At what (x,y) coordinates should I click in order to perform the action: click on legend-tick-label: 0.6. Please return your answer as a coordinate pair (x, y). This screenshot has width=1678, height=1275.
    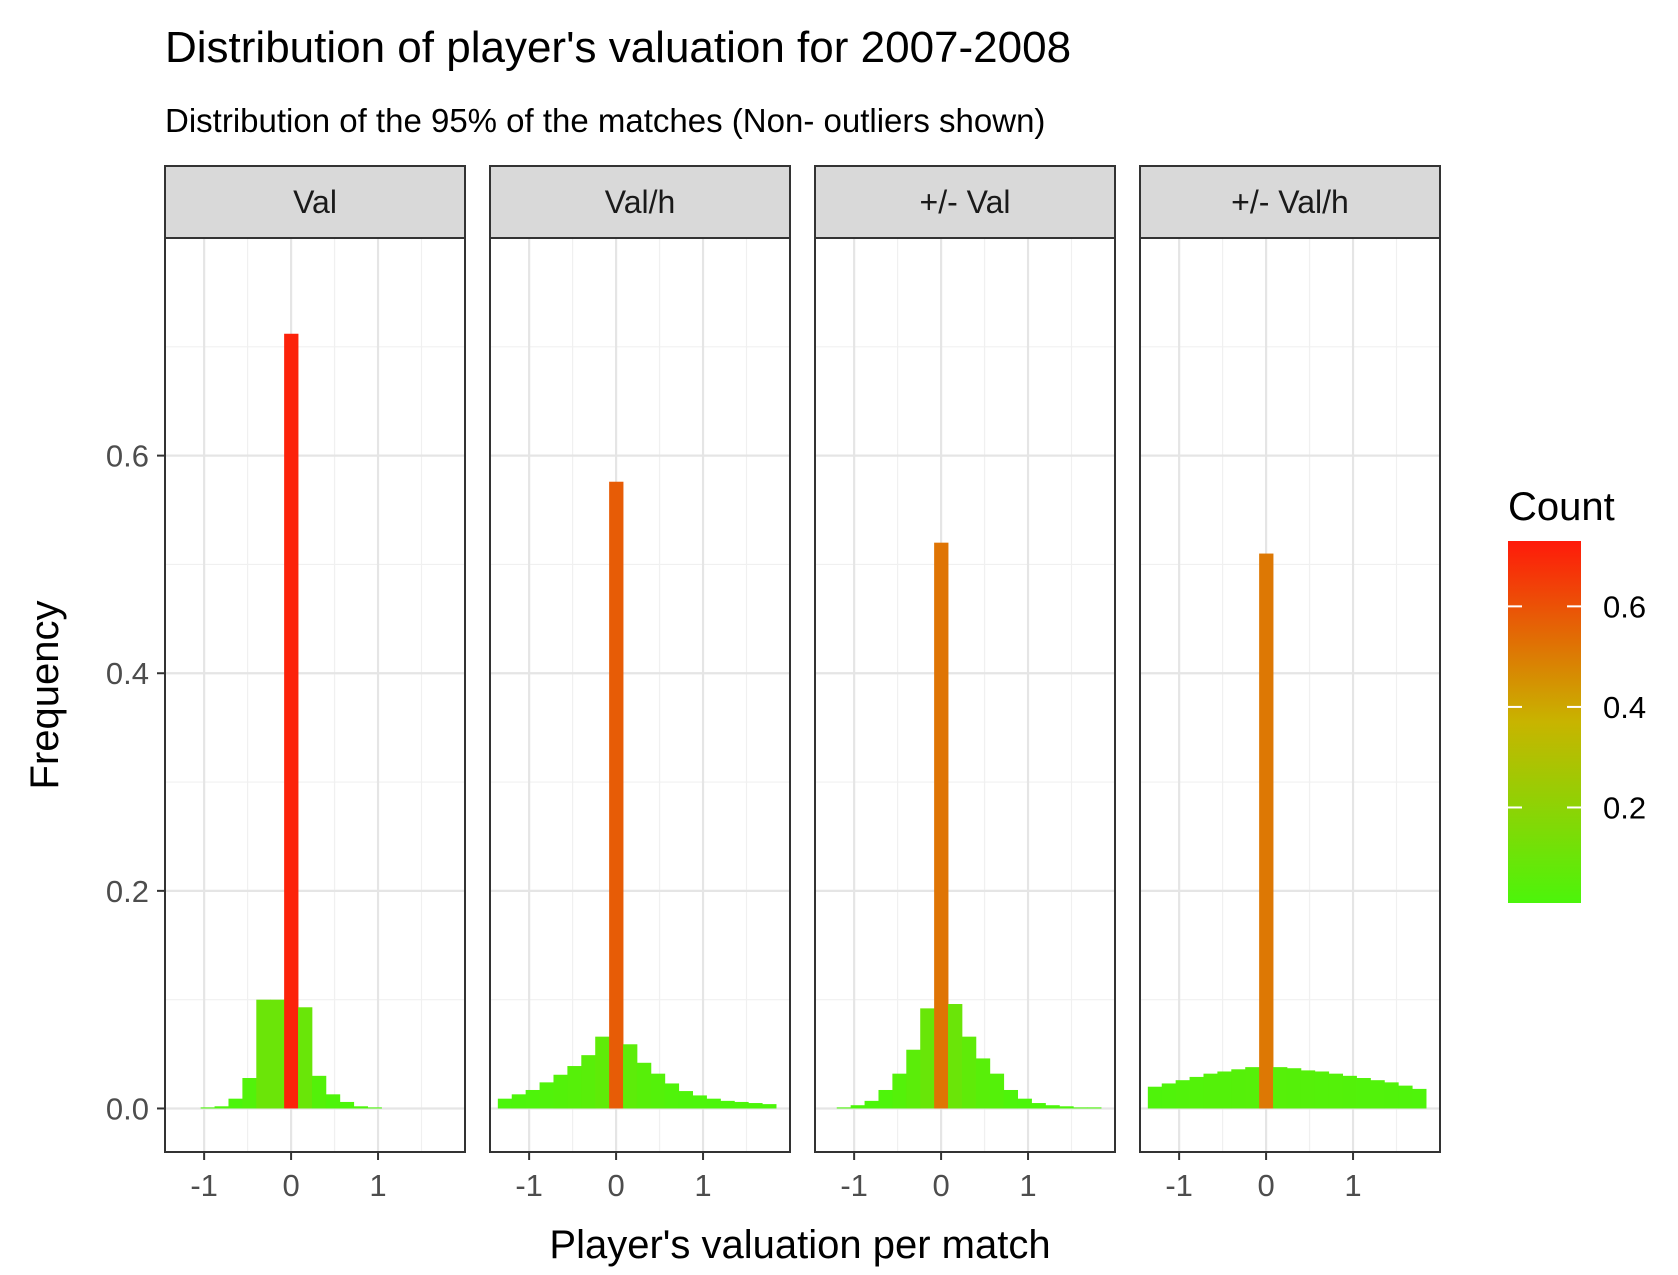
    Looking at the image, I should click on (1624, 606).